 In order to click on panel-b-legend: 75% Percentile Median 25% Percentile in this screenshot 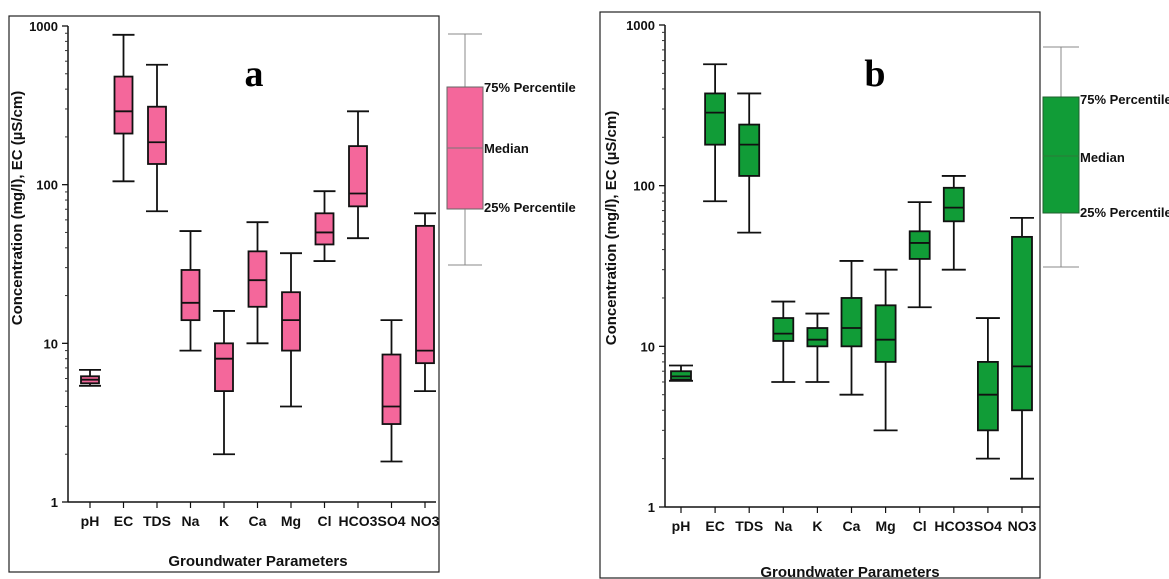, I will do `click(1105, 157)`.